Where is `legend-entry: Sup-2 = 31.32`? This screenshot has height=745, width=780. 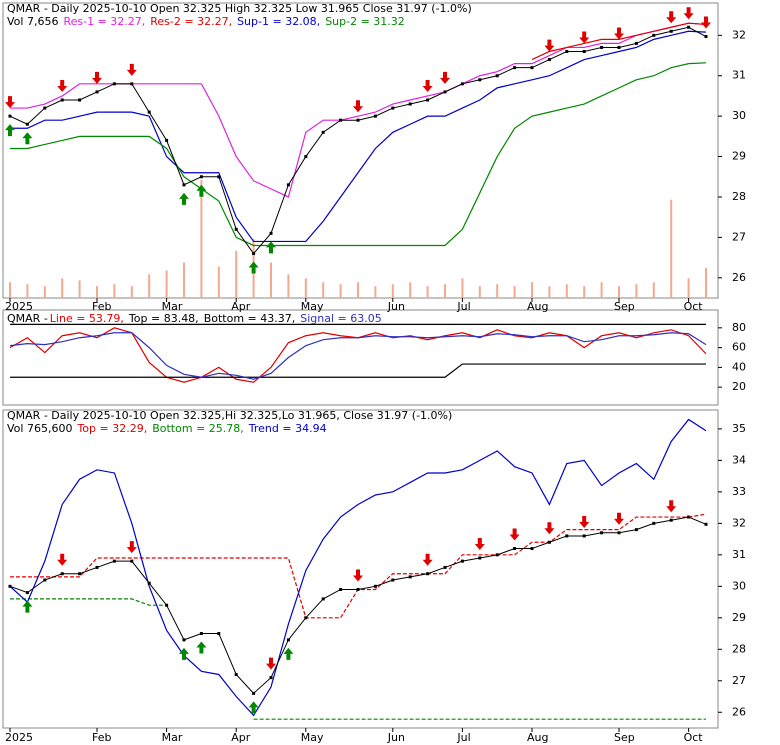
legend-entry: Sup-2 = 31.32 is located at coordinates (365, 21).